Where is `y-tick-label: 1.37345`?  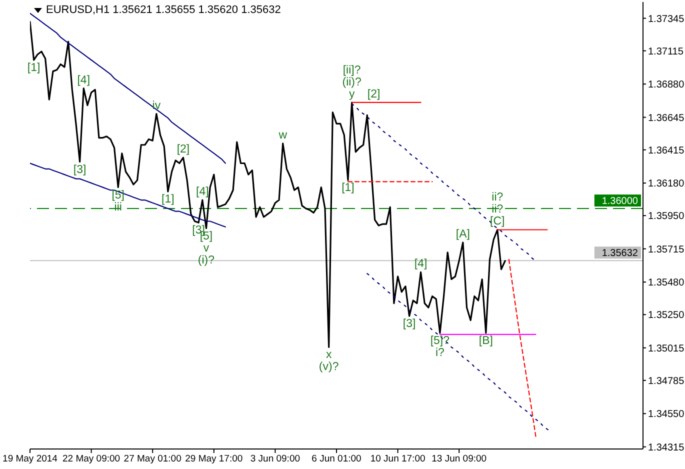
y-tick-label: 1.37345 is located at coordinates (666, 19).